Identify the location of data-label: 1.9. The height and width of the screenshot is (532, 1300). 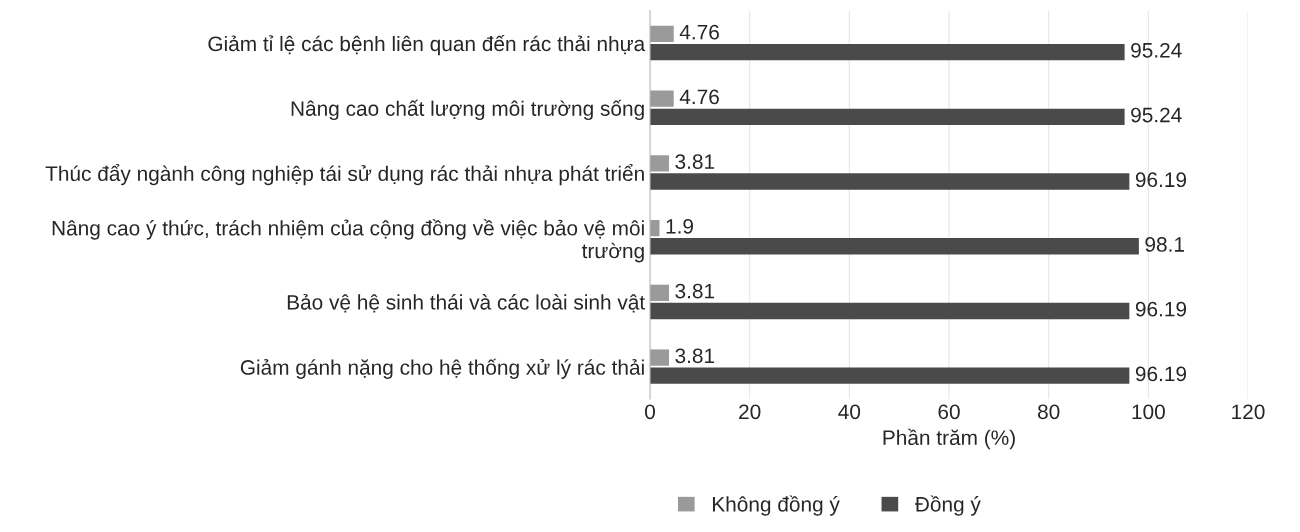
(679, 226).